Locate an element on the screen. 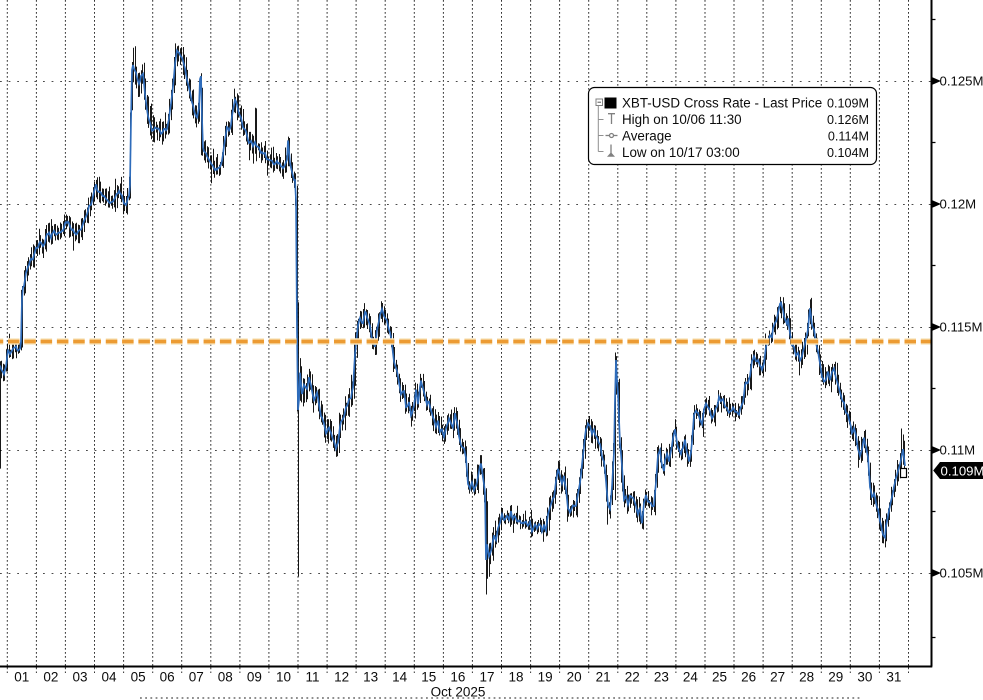 Image resolution: width=983 pixels, height=700 pixels. svg-text: 0.12M is located at coordinates (958, 204).